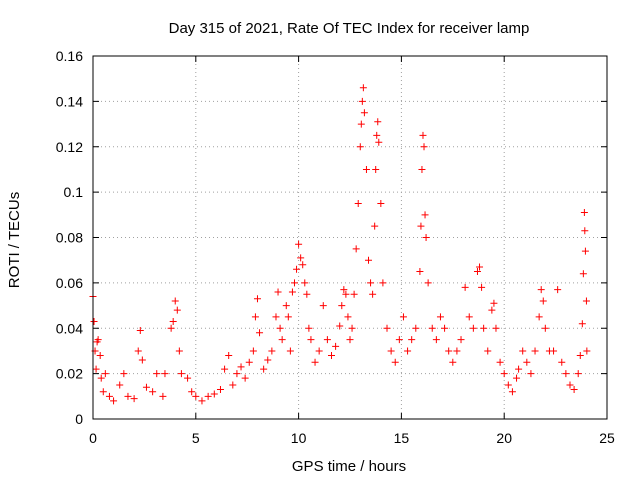 The height and width of the screenshot is (480, 640). Describe the element at coordinates (607, 438) in the screenshot. I see `x-tick-label: 25` at that location.